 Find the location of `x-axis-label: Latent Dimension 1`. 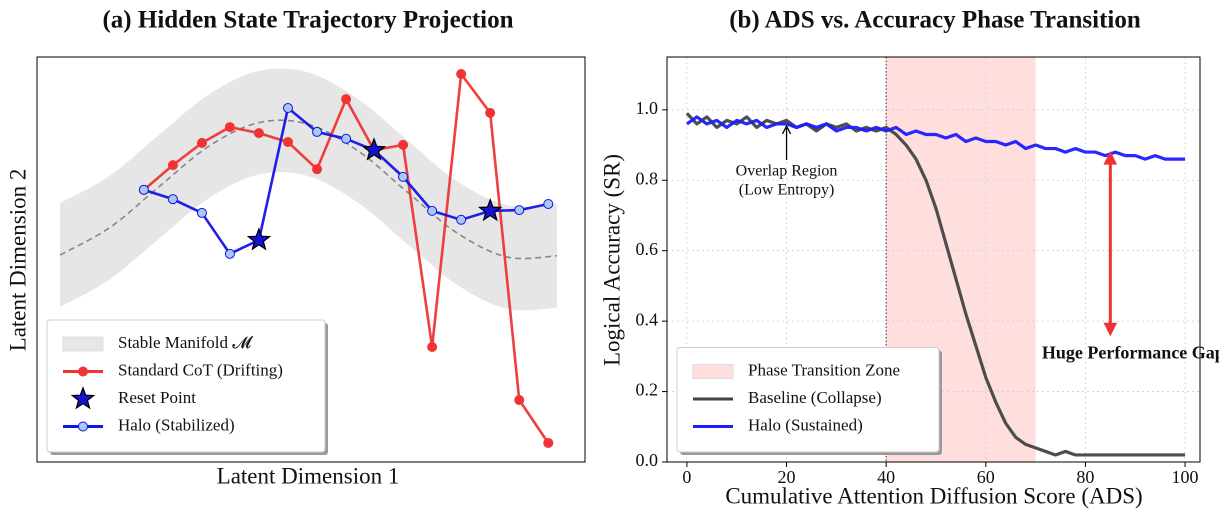

x-axis-label: Latent Dimension 1 is located at coordinates (308, 475).